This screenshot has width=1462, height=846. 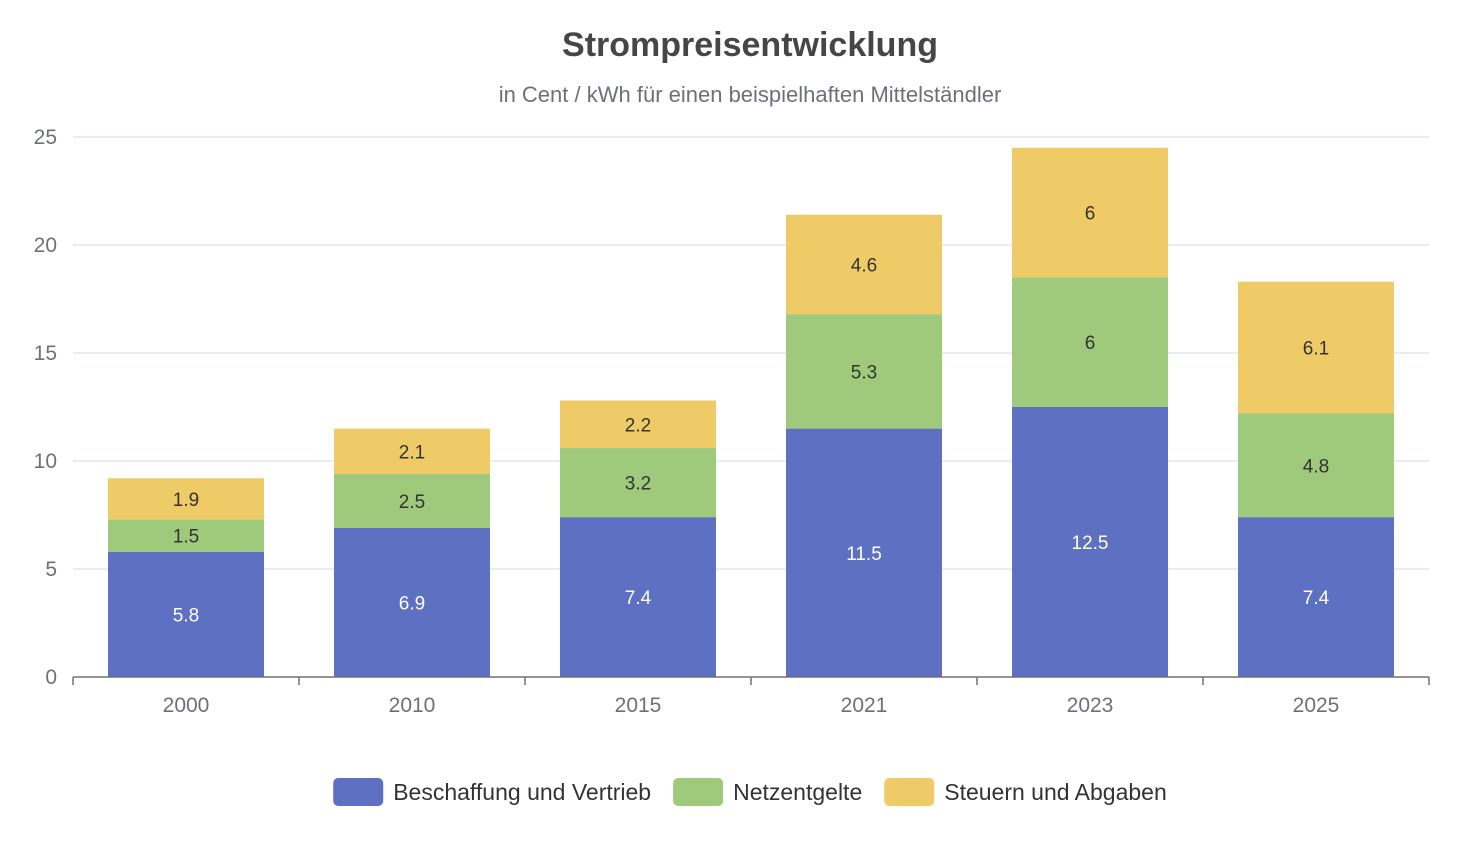 I want to click on data-label: 2.5, so click(x=412, y=502).